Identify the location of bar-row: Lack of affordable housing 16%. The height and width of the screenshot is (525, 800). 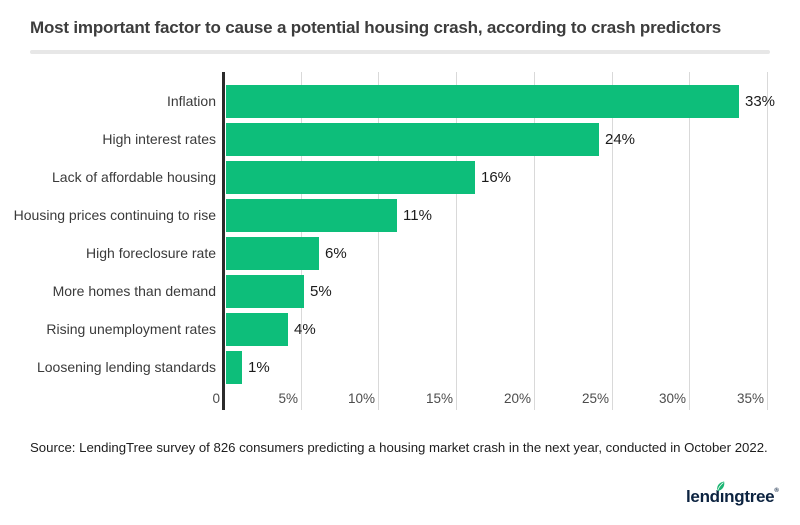
(400, 177).